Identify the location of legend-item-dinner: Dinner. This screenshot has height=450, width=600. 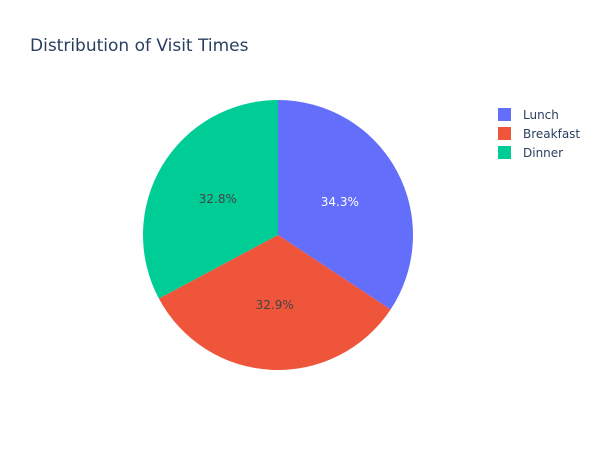
(530, 153).